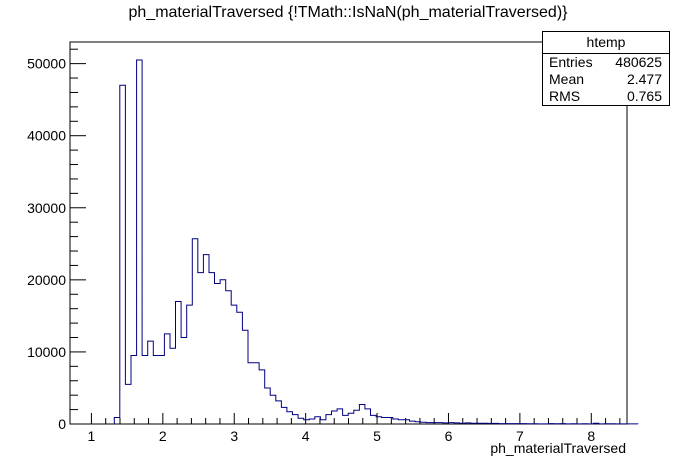  I want to click on stats-value: 480625, so click(638, 62).